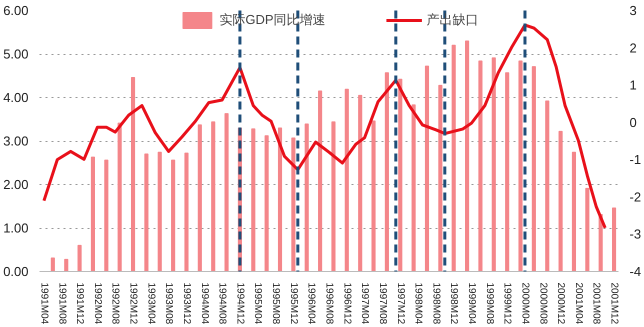 This screenshot has width=644, height=327. Describe the element at coordinates (578, 303) in the screenshot. I see `x-tick-label: 2001M04` at that location.